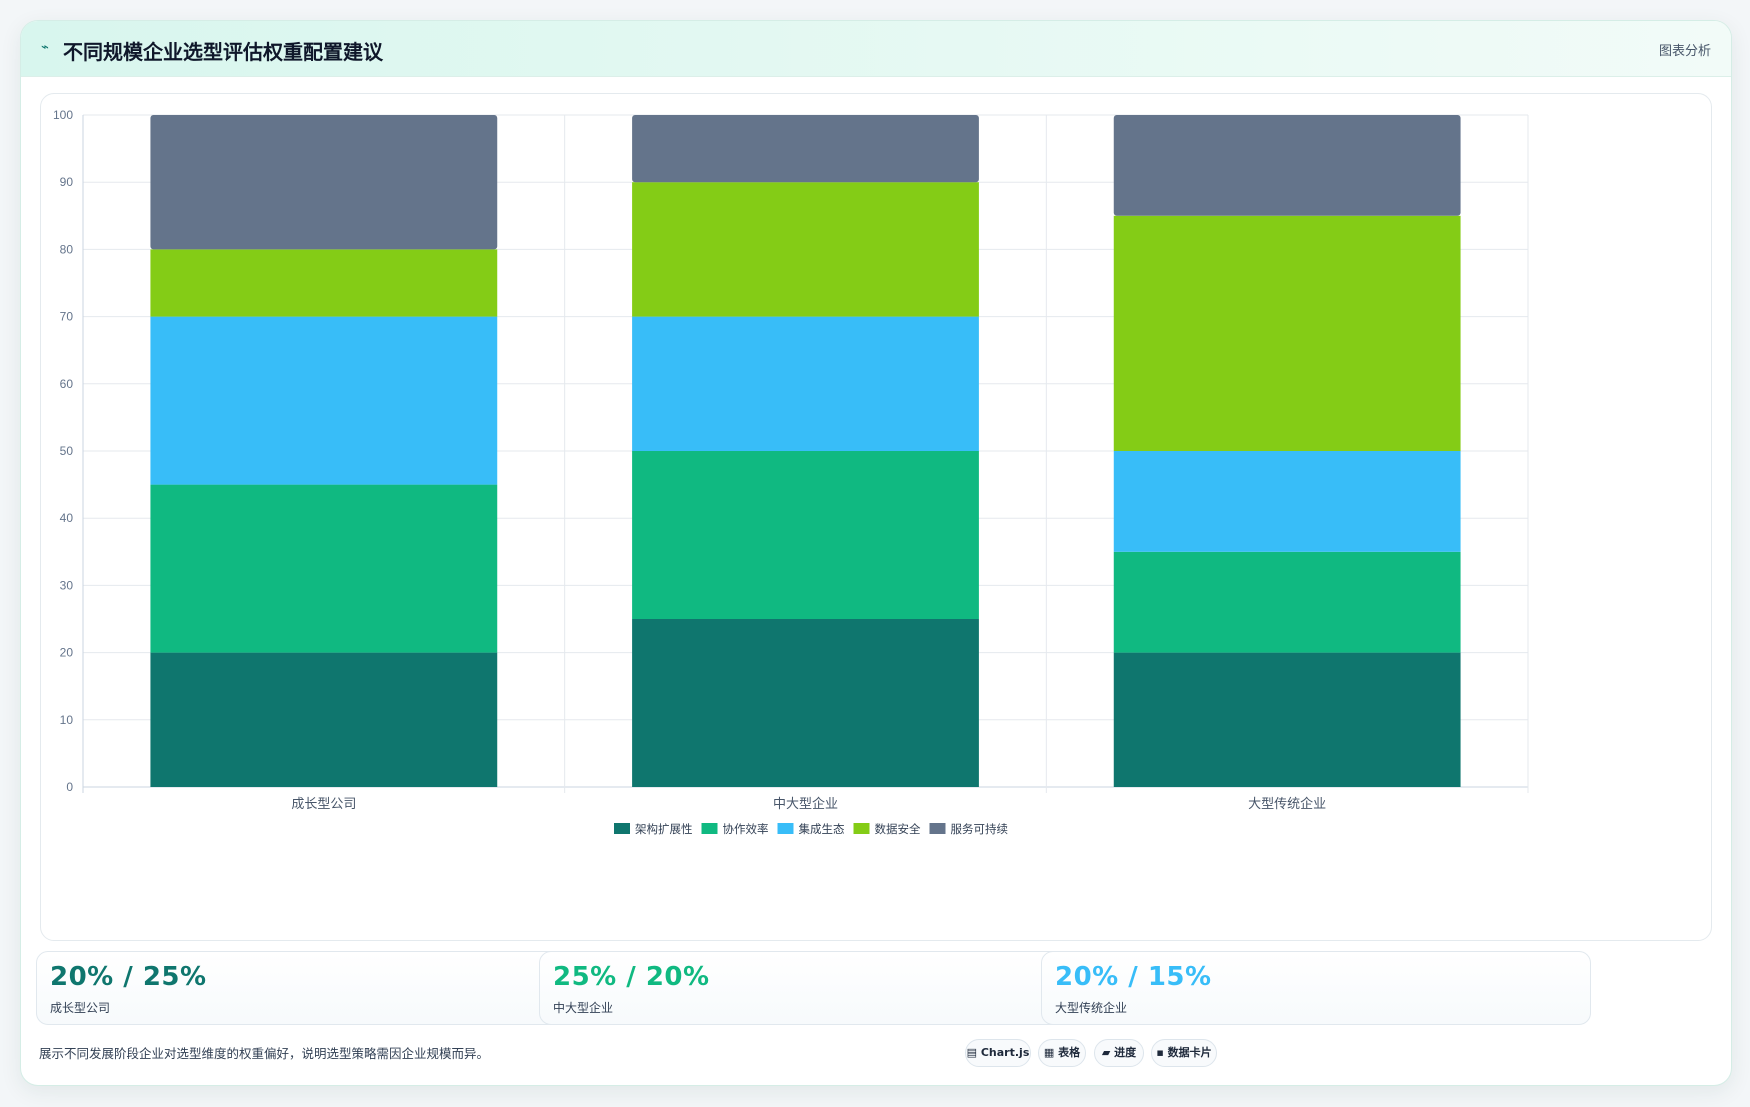 The image size is (1750, 1107). What do you see at coordinates (1106, 1052) in the screenshot?
I see `progress-icon: ▰` at bounding box center [1106, 1052].